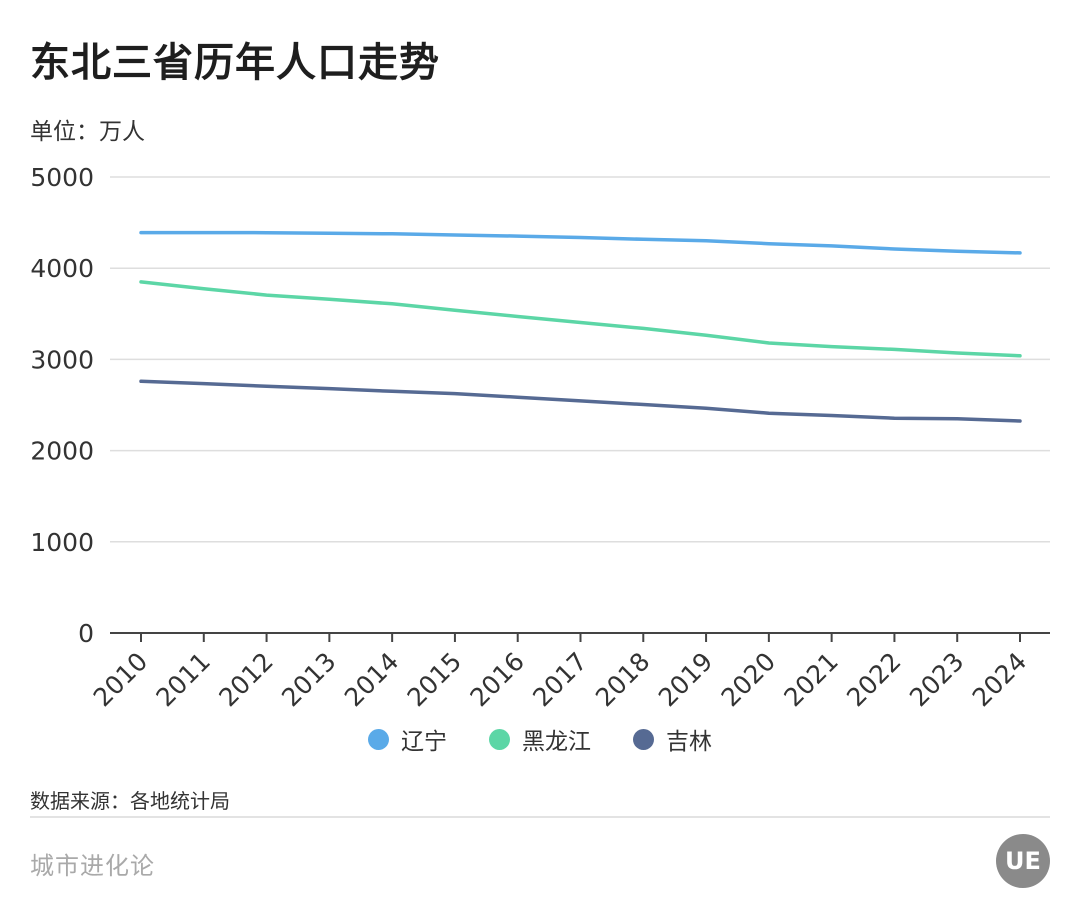 This screenshot has height=918, width=1080. What do you see at coordinates (62, 451) in the screenshot?
I see `y-tick-label: 2000` at bounding box center [62, 451].